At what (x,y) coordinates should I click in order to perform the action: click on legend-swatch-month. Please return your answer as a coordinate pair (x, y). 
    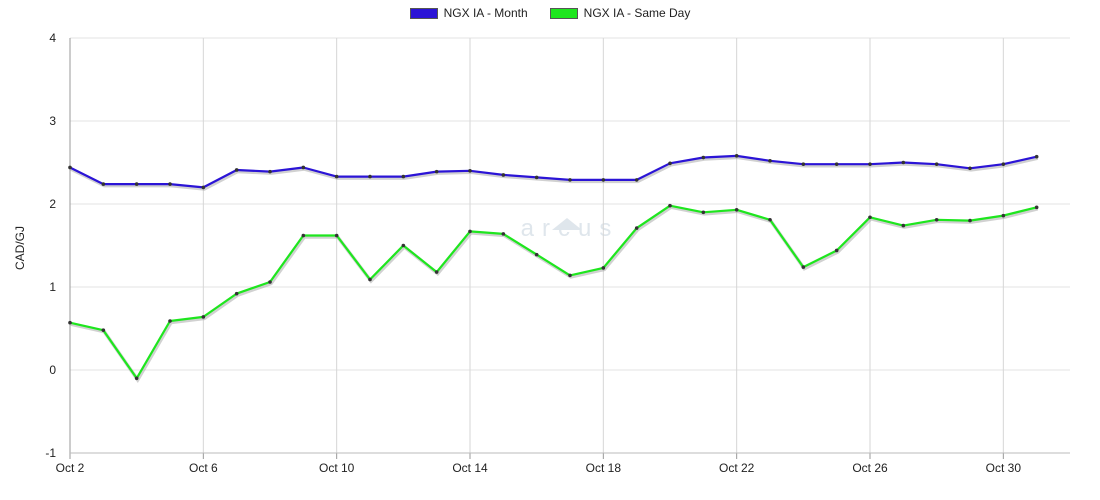
    Looking at the image, I should click on (423, 13).